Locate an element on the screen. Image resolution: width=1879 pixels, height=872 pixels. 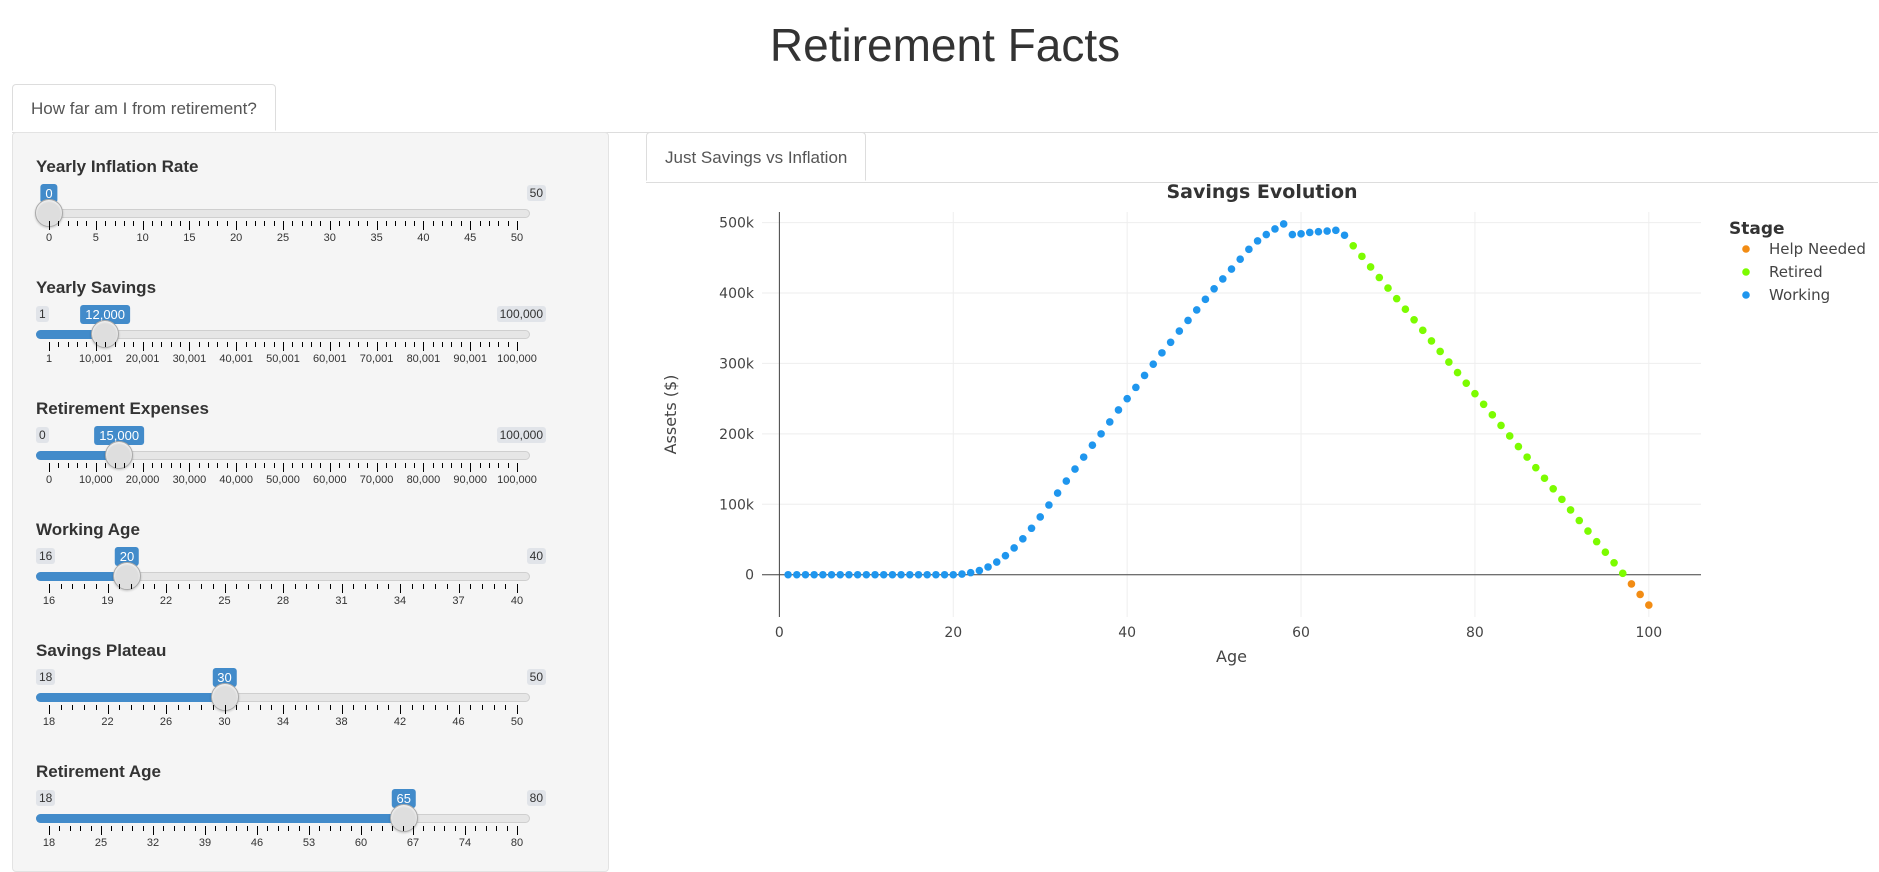
savings-plateau-handle is located at coordinates (224, 697).